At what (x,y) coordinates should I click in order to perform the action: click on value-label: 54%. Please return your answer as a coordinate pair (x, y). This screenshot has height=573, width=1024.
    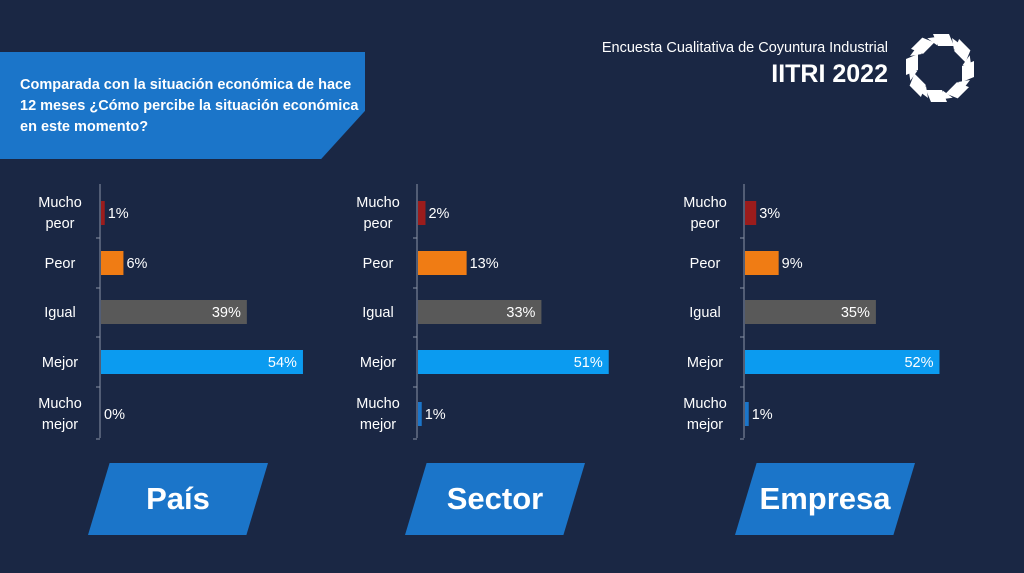
    Looking at the image, I should click on (282, 363).